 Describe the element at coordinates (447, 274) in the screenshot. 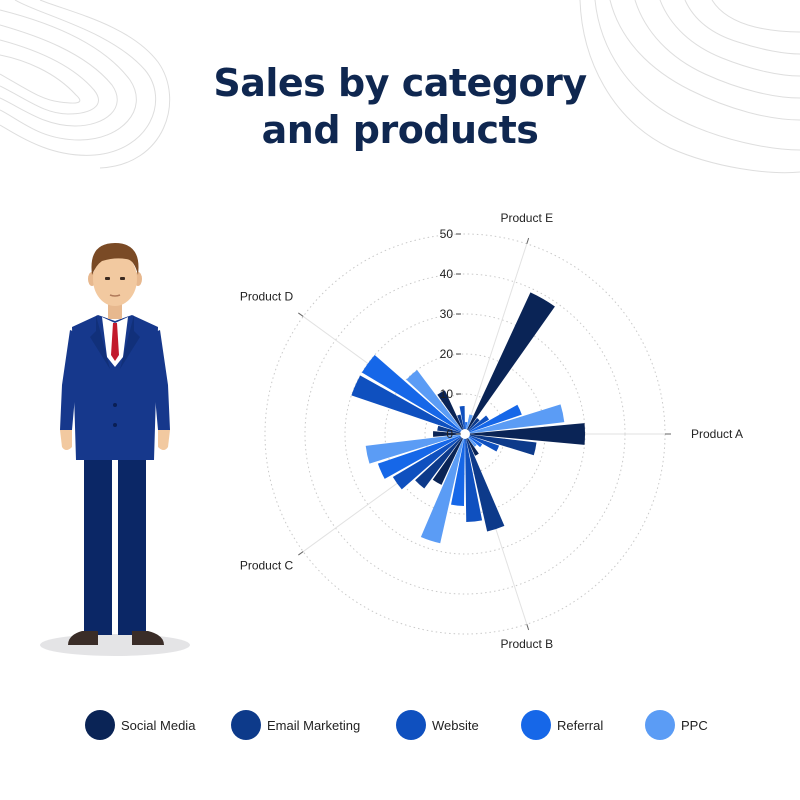

I see `radial-tick-label: 40` at that location.